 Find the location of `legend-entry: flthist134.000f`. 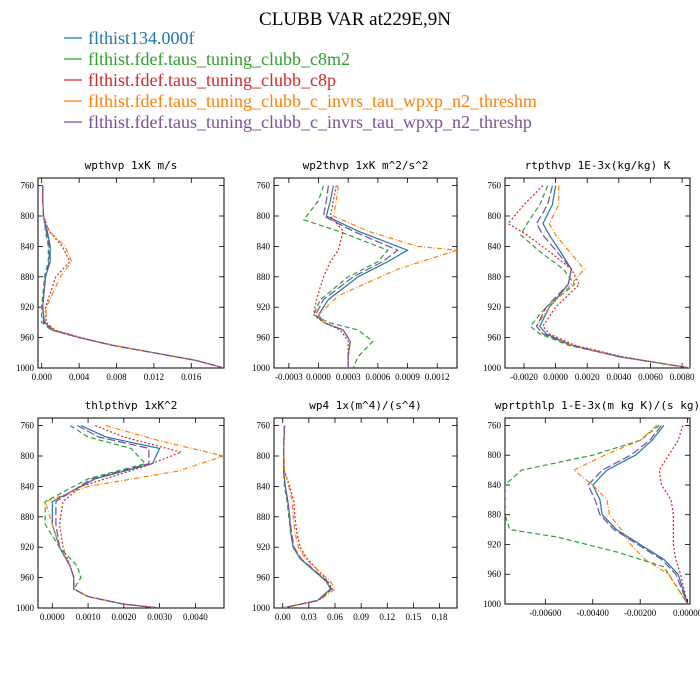

legend-entry: flthist134.000f is located at coordinates (141, 38).